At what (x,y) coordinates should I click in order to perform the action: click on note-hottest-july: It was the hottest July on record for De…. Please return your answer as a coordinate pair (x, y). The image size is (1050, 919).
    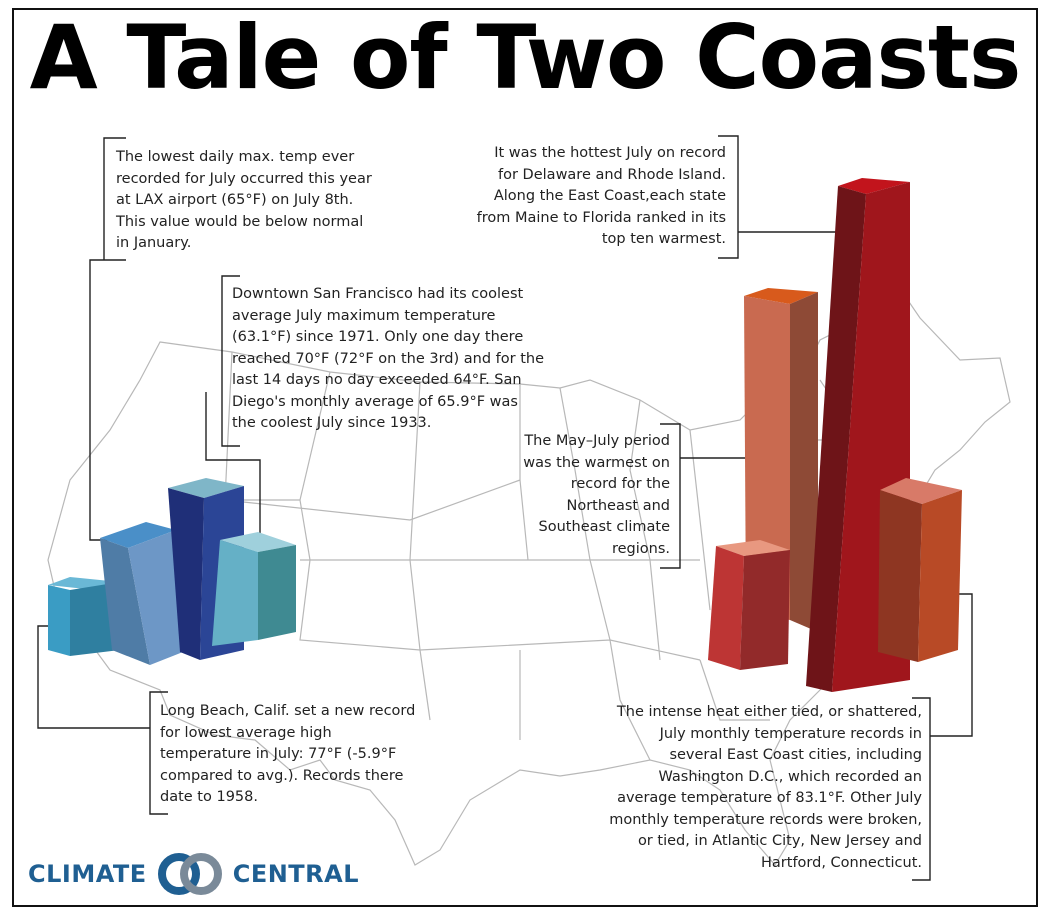
    Looking at the image, I should click on (601, 196).